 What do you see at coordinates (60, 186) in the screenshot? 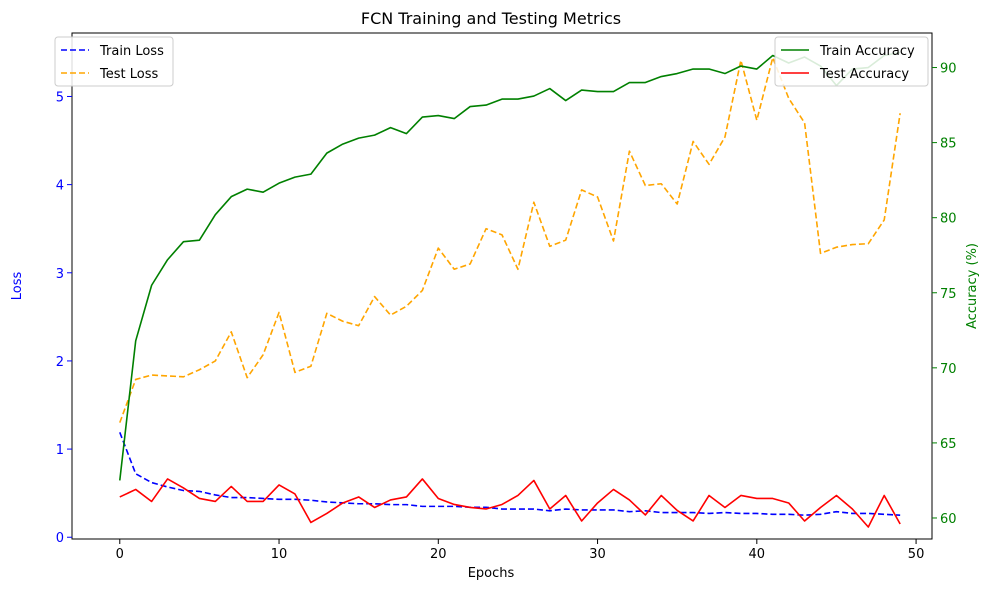
I see `y-left-tick-label: 4` at bounding box center [60, 186].